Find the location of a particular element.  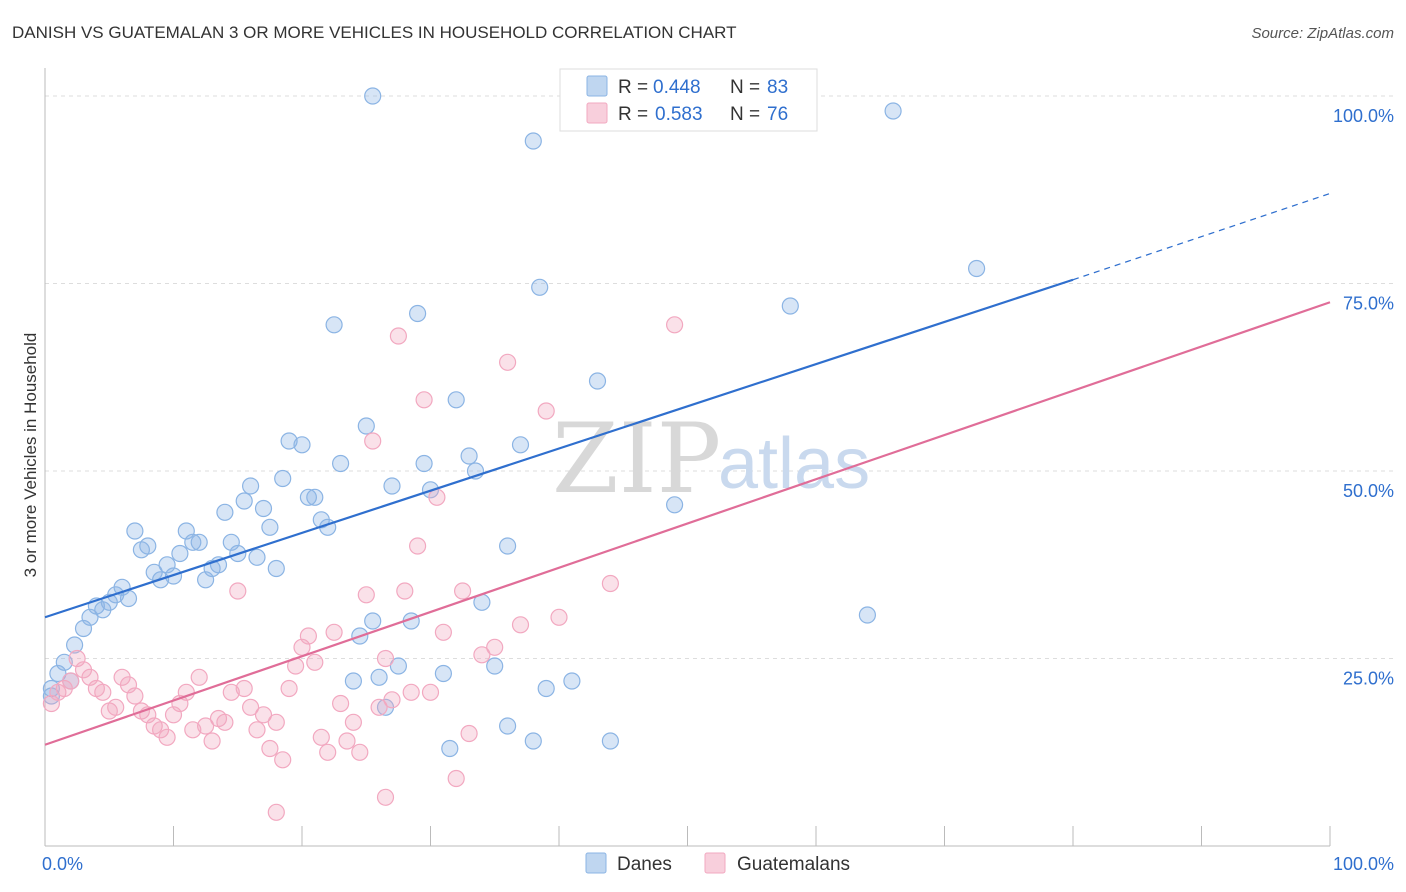

watermark: ZIP atlas is located at coordinates (711, 459).